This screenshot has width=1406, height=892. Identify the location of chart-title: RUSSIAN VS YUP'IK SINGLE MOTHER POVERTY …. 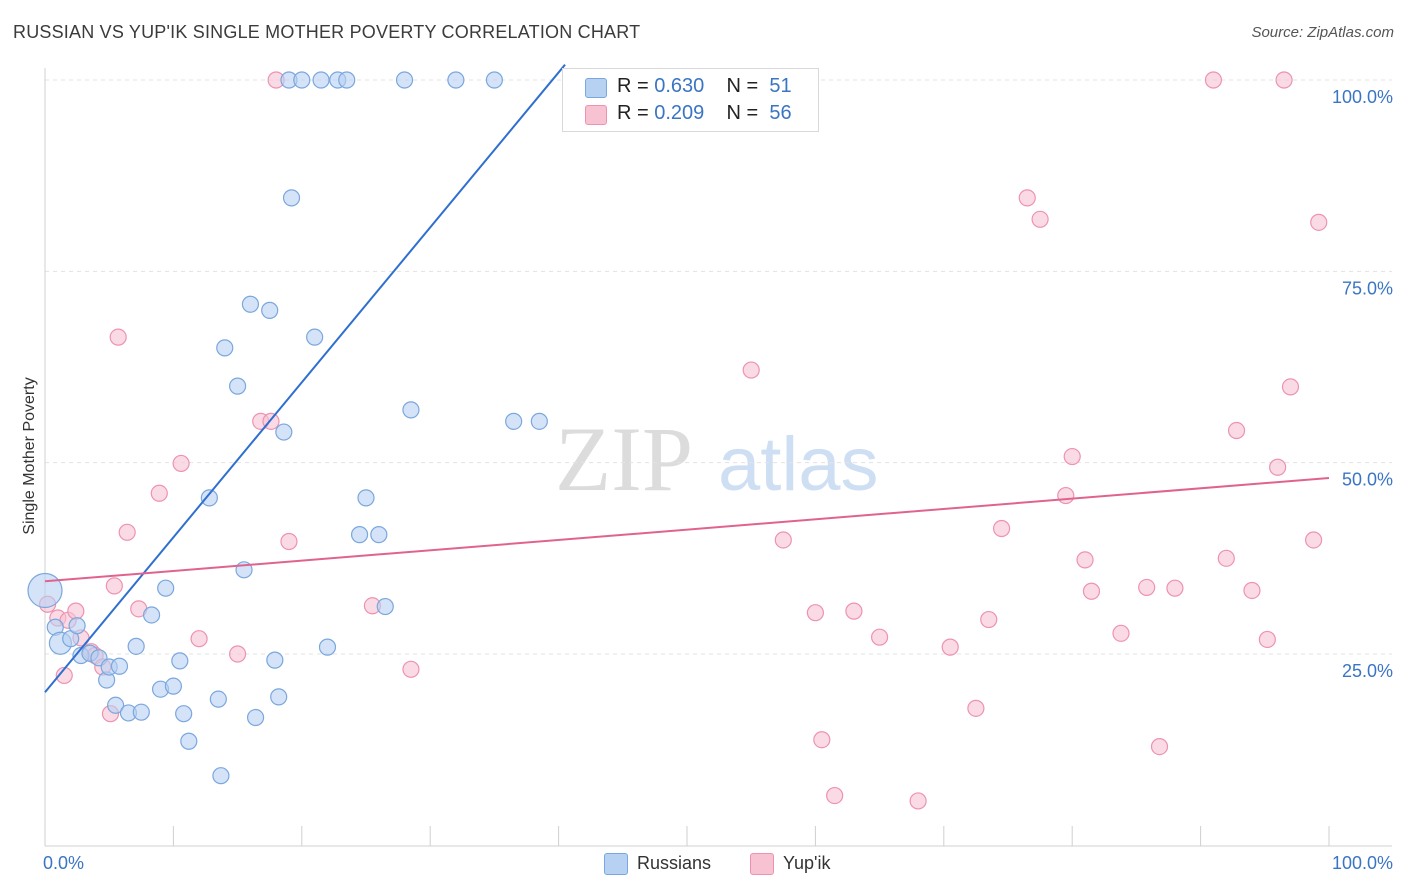
(327, 32).